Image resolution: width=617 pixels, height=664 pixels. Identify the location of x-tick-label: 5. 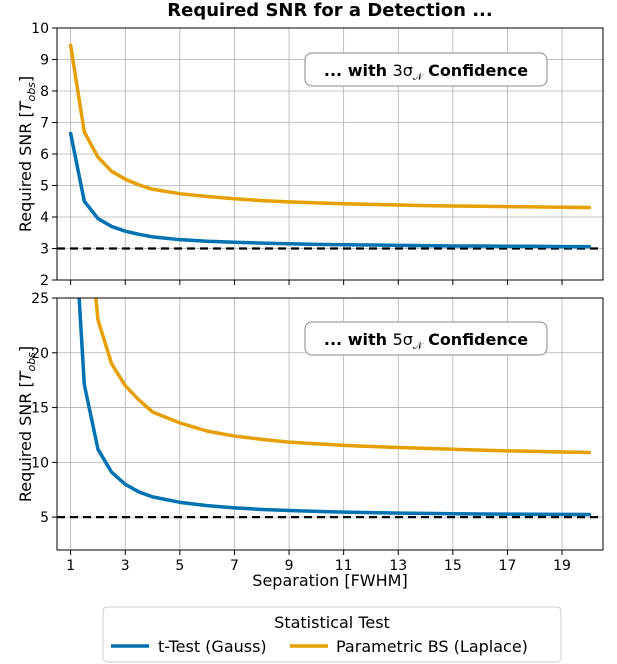
(179, 566).